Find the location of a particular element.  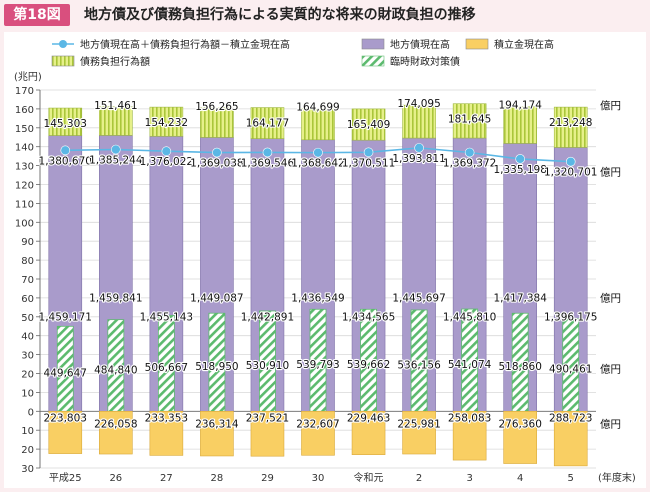

data-label-net: 1,385,244 is located at coordinates (116, 160).